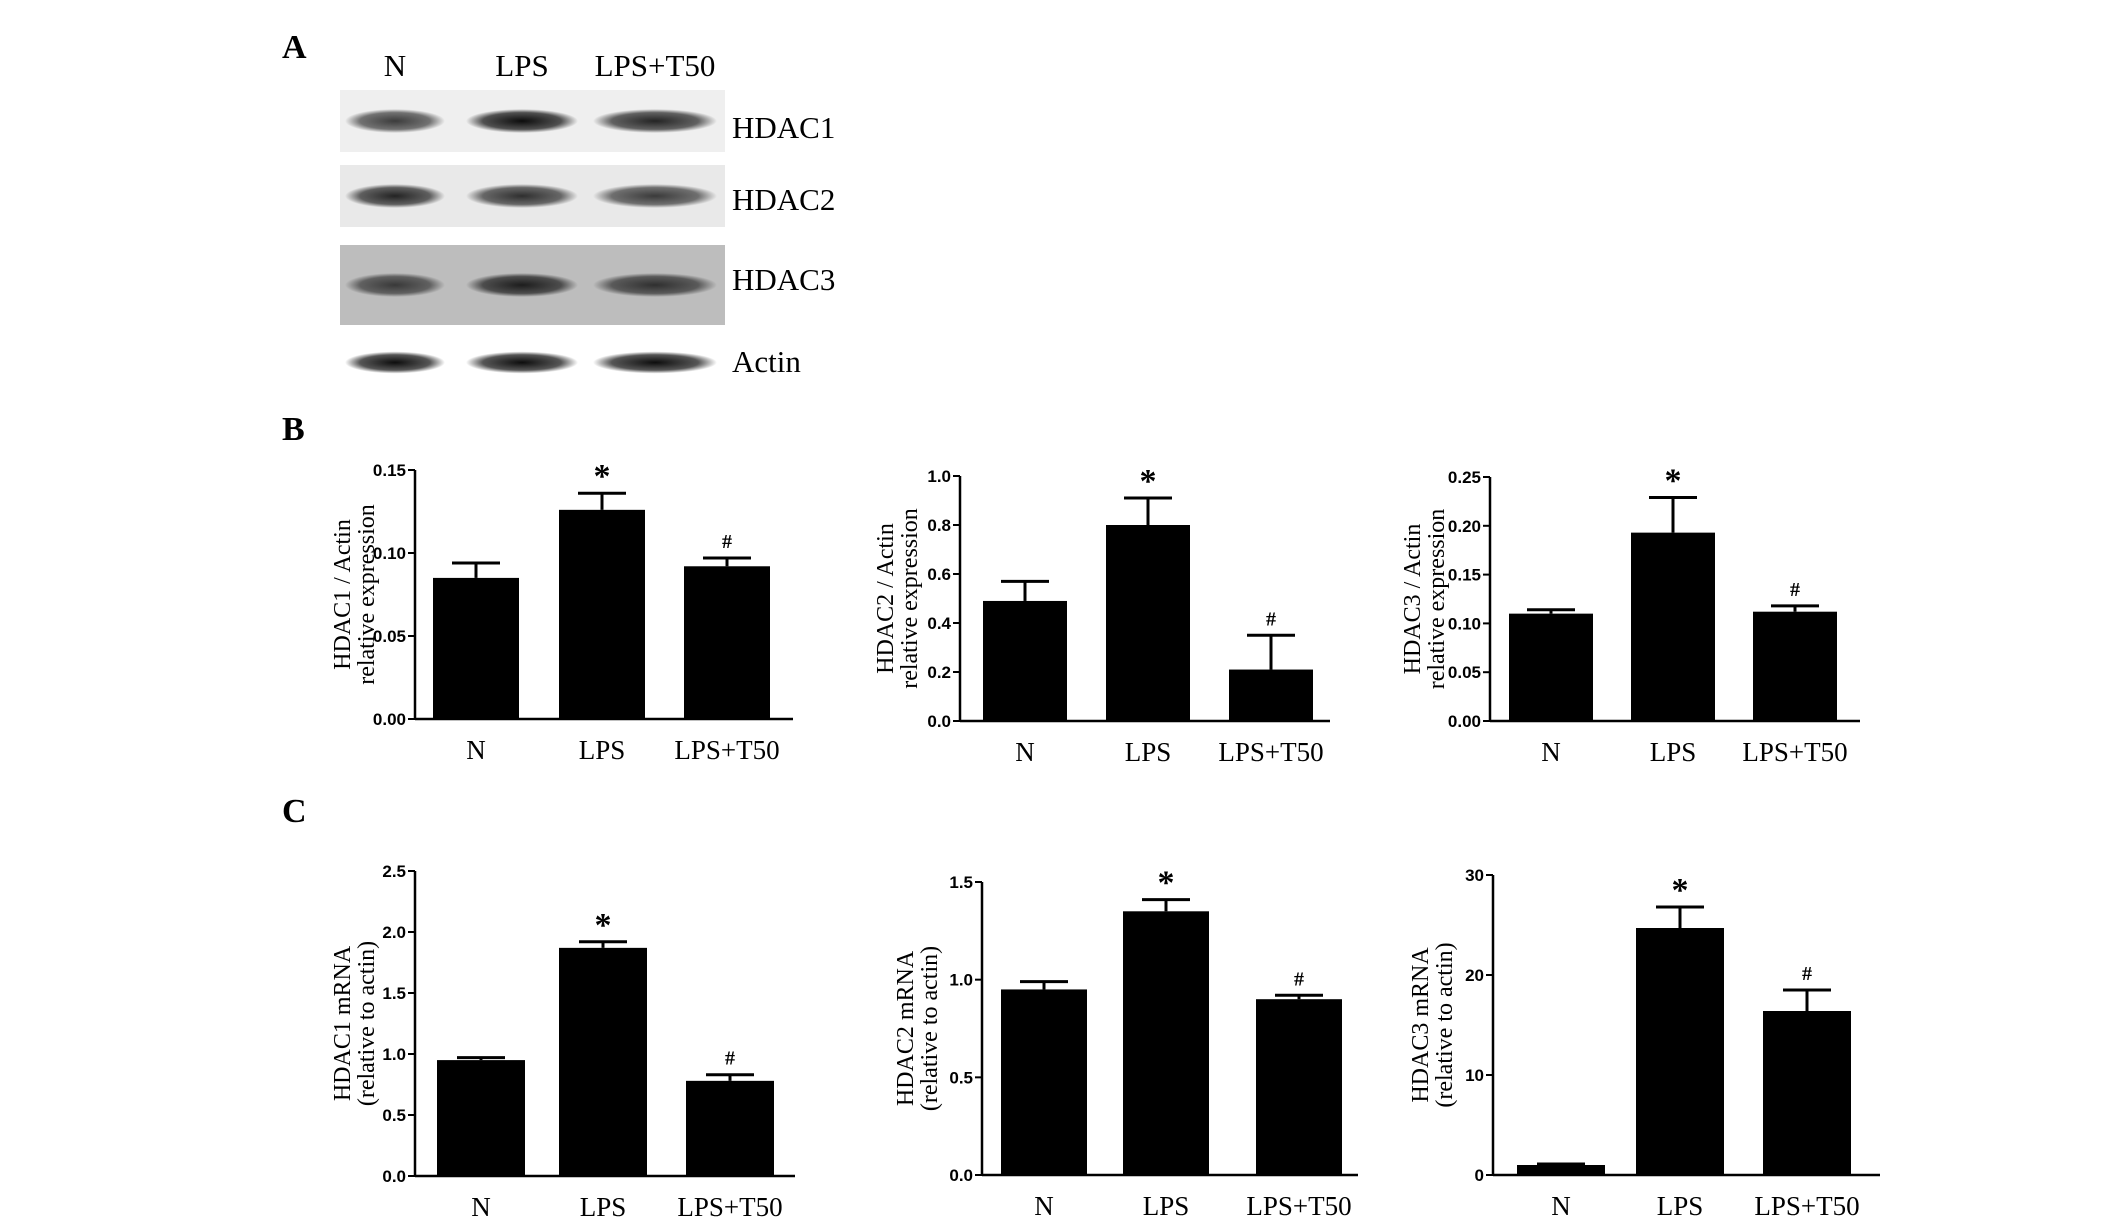  I want to click on y-axis-title: HDAC3 / Actin, so click(1413, 599).